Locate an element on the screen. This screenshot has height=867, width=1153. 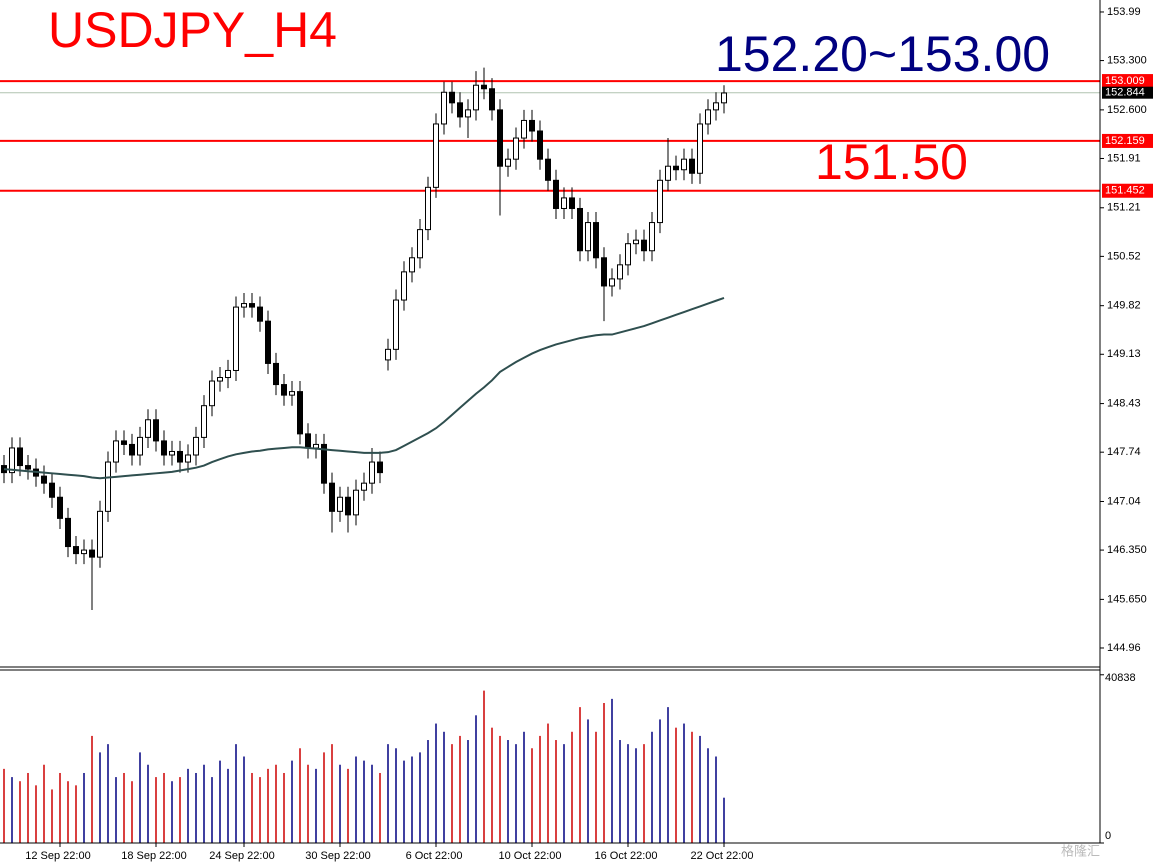
y-tick-label: 40838 is located at coordinates (1120, 678).